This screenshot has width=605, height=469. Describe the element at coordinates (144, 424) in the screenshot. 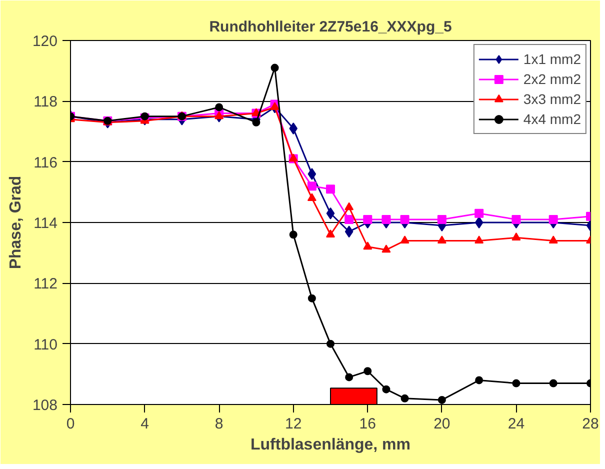

I see `x-tick-label: 4` at that location.